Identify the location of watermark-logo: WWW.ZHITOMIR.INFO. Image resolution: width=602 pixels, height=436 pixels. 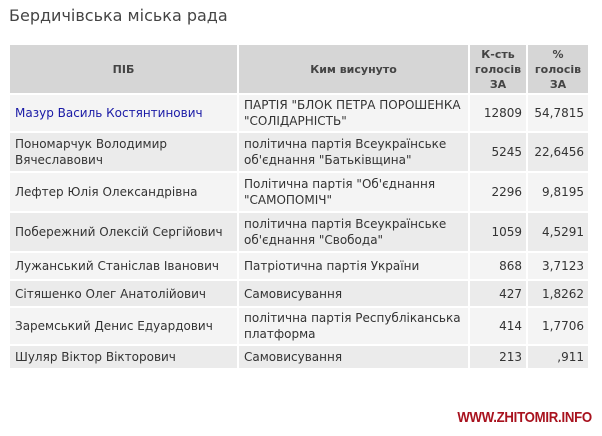
(524, 417).